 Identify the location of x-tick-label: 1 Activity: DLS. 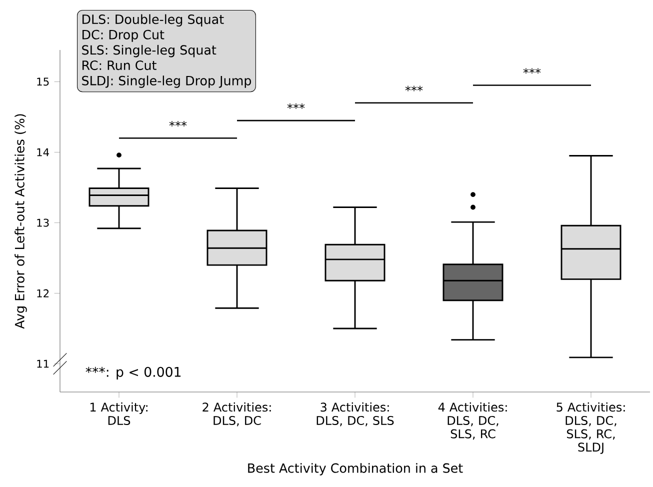
(119, 414).